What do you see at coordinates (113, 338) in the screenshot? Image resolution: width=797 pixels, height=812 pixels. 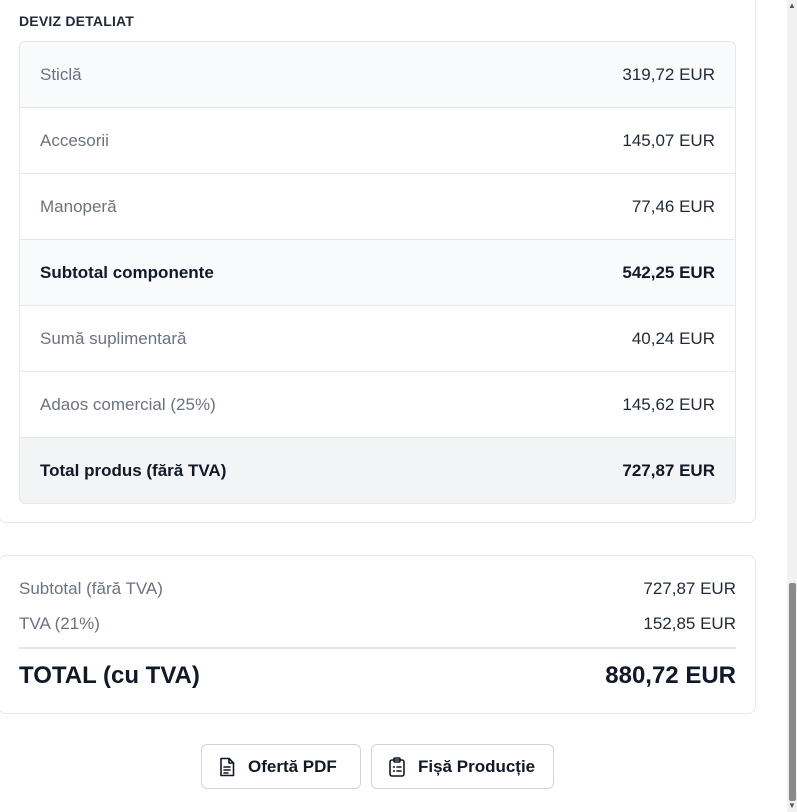 I see `row-label: Sumă suplimentară` at bounding box center [113, 338].